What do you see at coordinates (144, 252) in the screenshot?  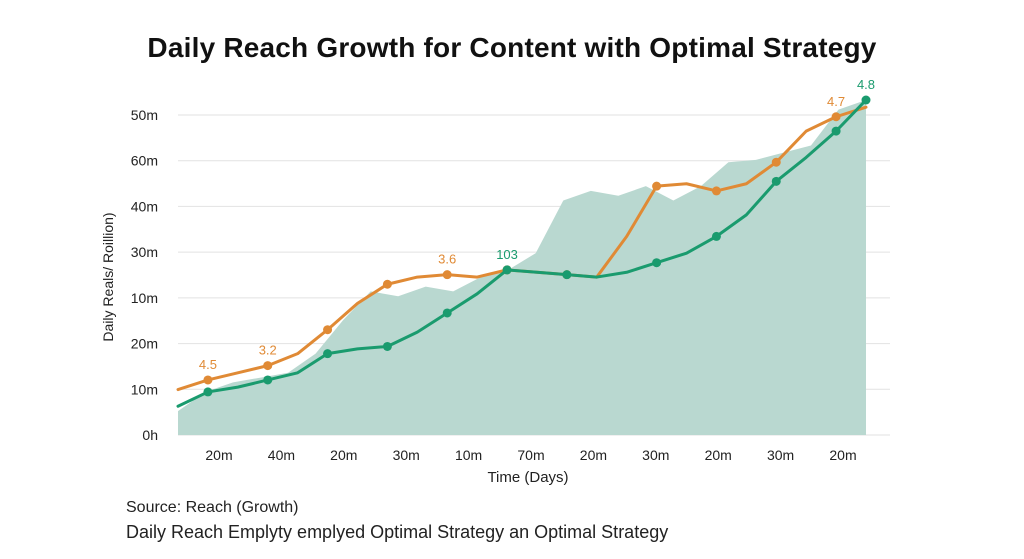 I see `y-tick-label: 30m` at bounding box center [144, 252].